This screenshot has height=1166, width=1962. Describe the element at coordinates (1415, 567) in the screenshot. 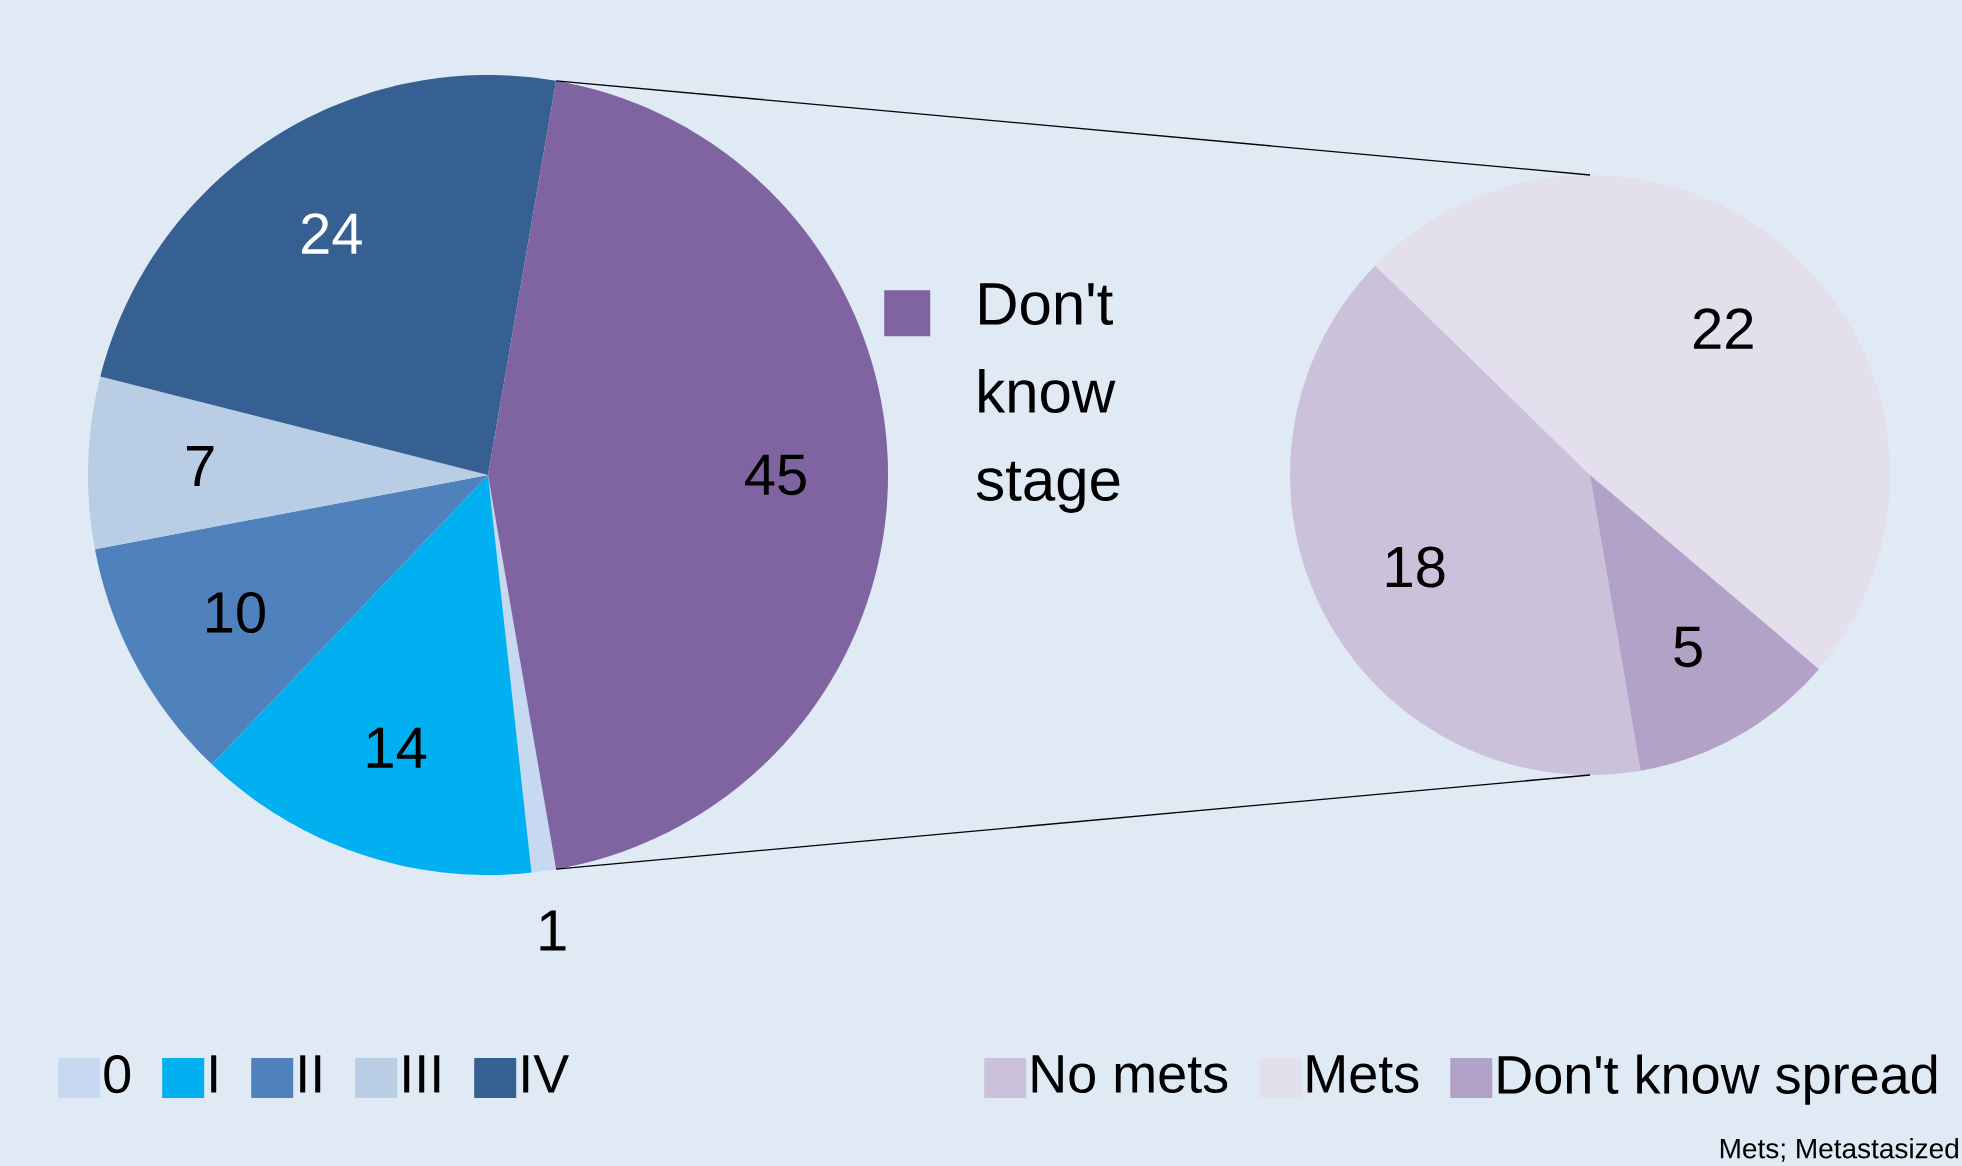

I see `data-label: 18` at that location.